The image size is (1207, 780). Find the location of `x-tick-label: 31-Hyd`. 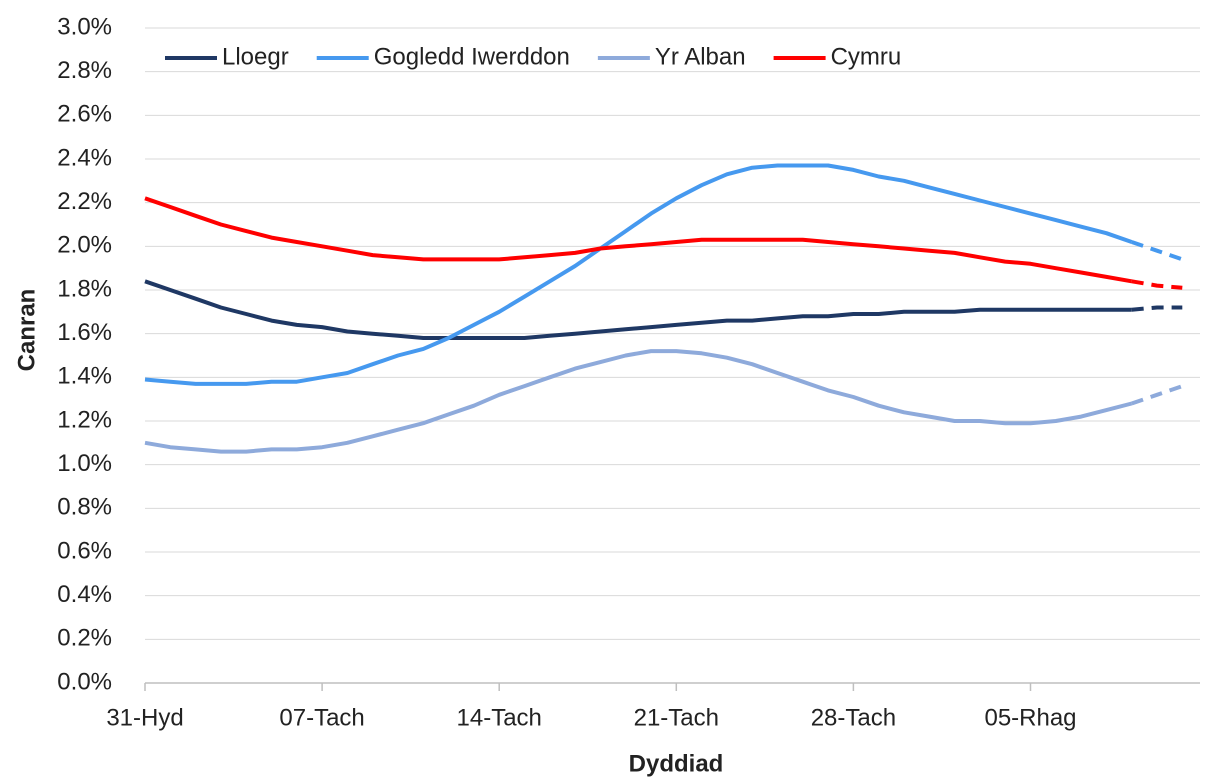

x-tick-label: 31-Hyd is located at coordinates (144, 717).